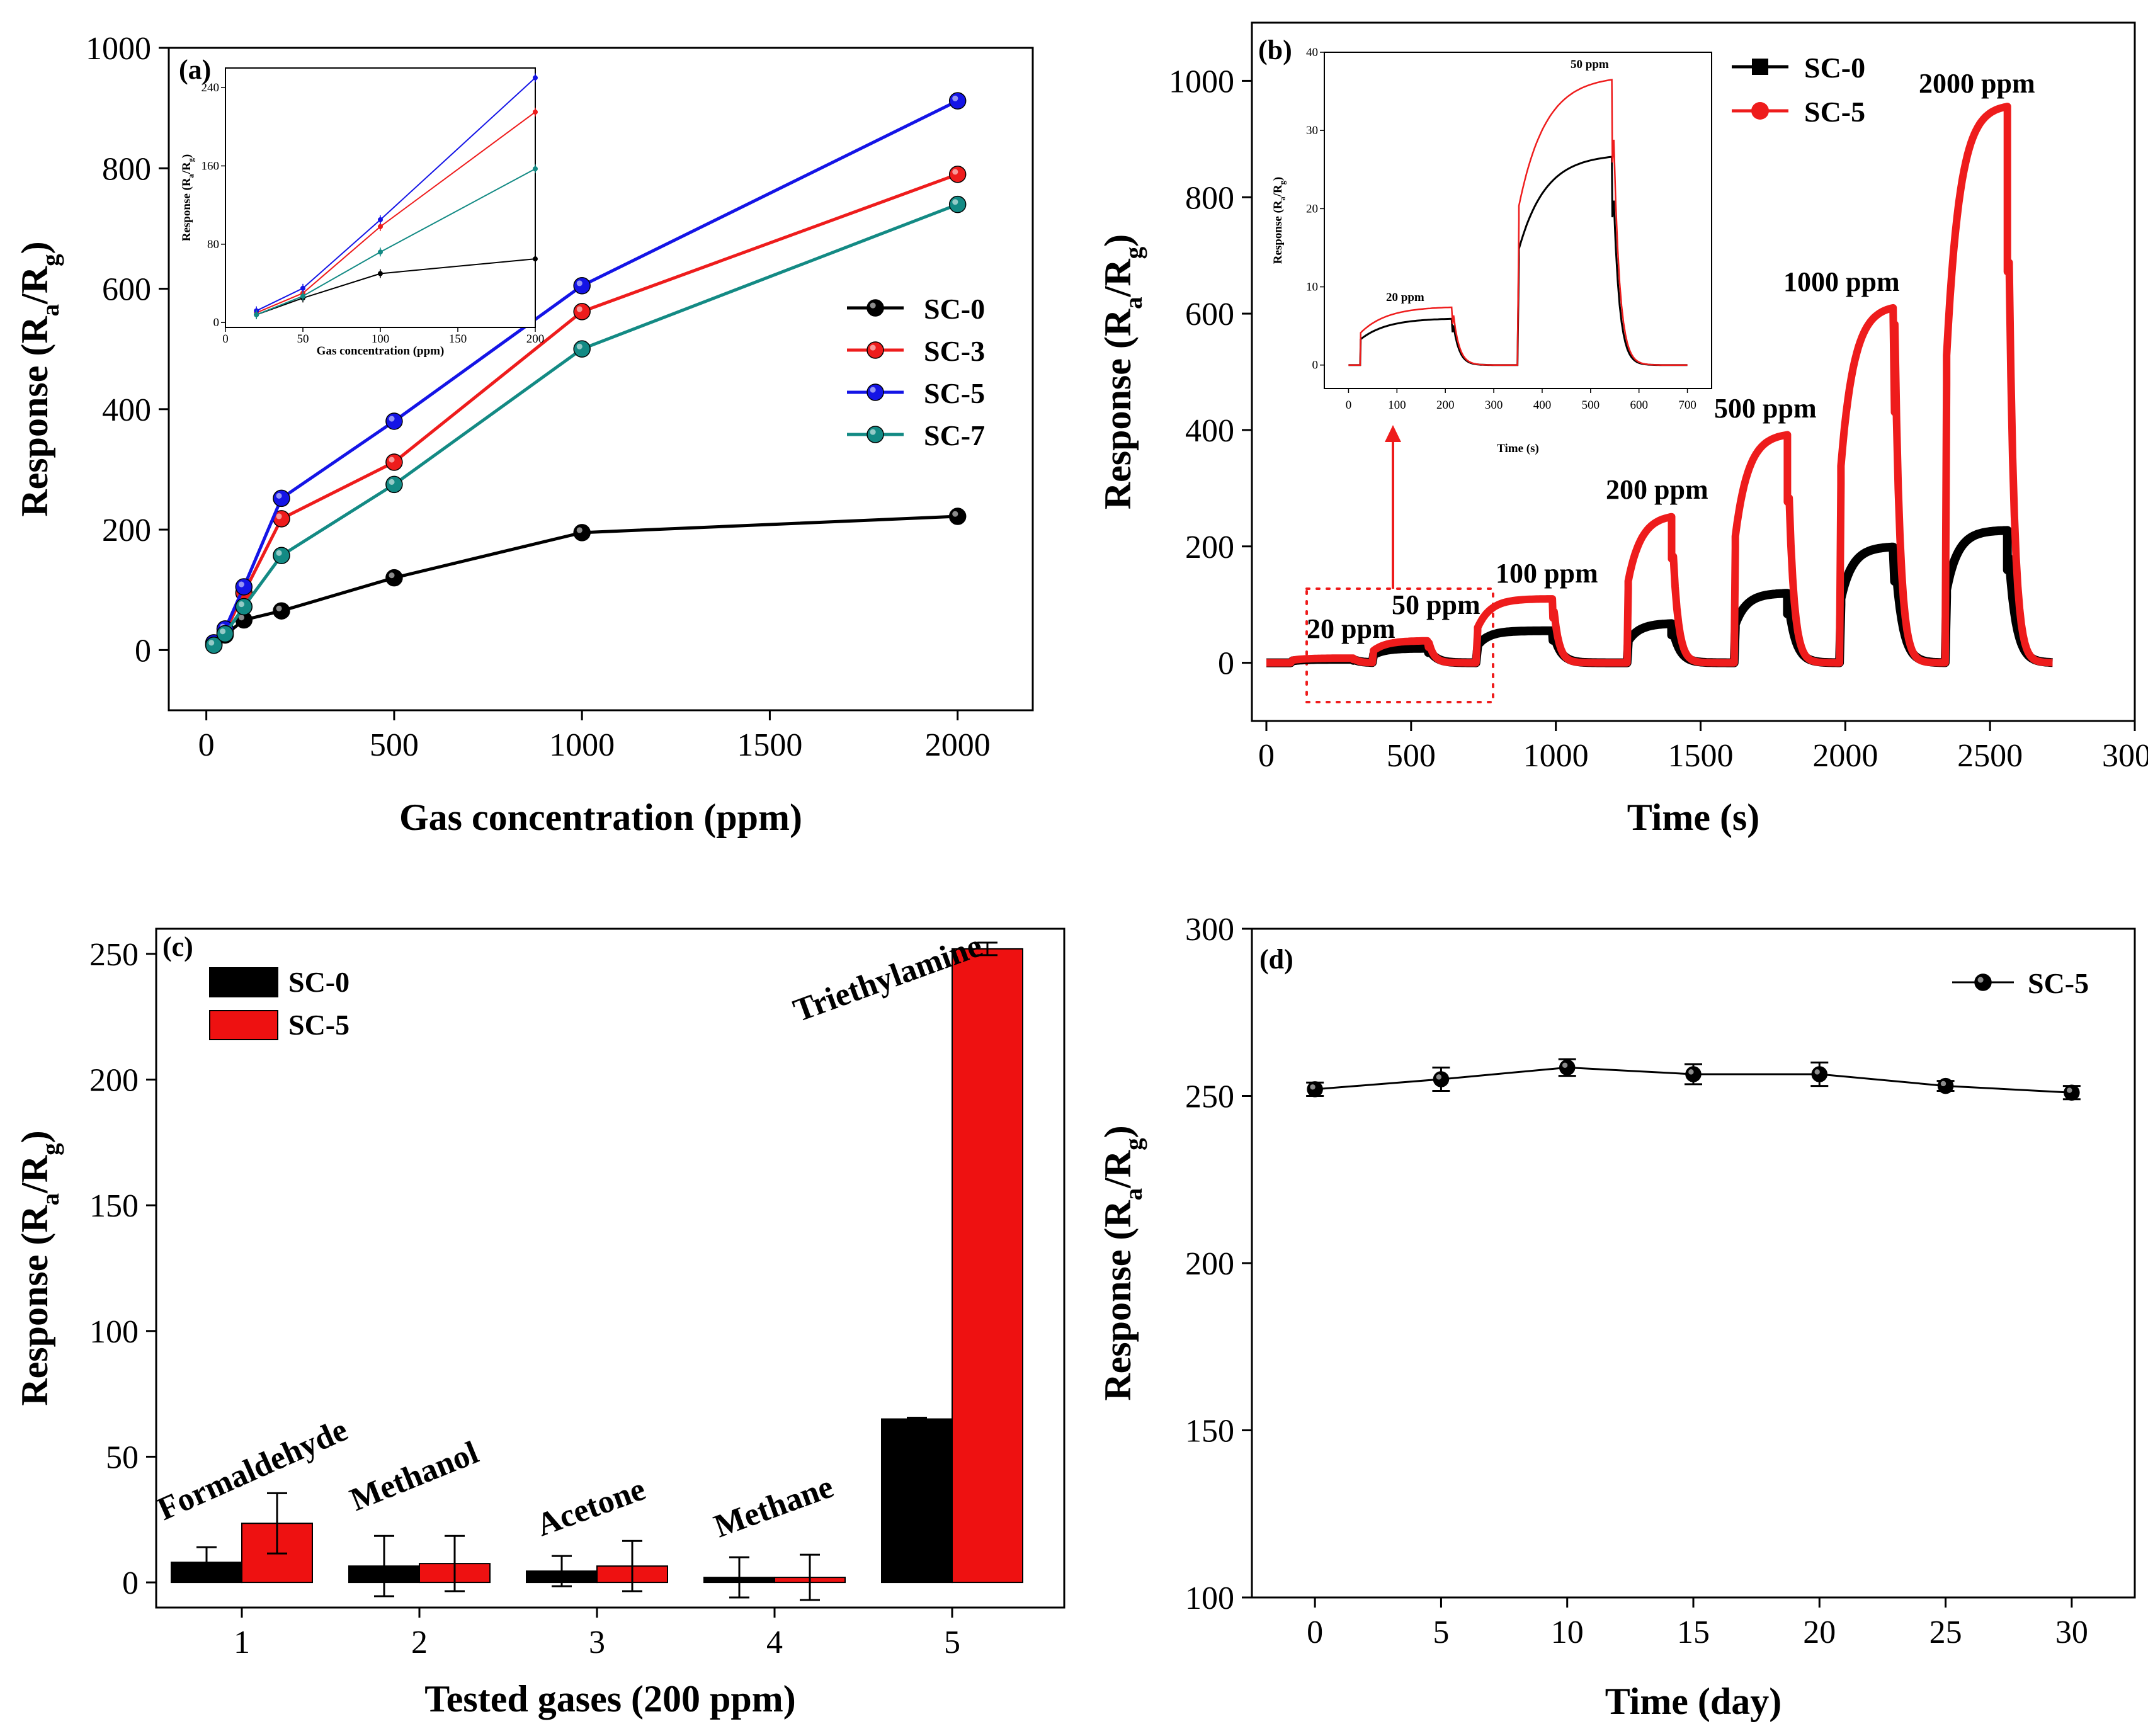 This screenshot has width=2148, height=1736. What do you see at coordinates (774, 1642) in the screenshot?
I see `c-xtick-label: 4` at bounding box center [774, 1642].